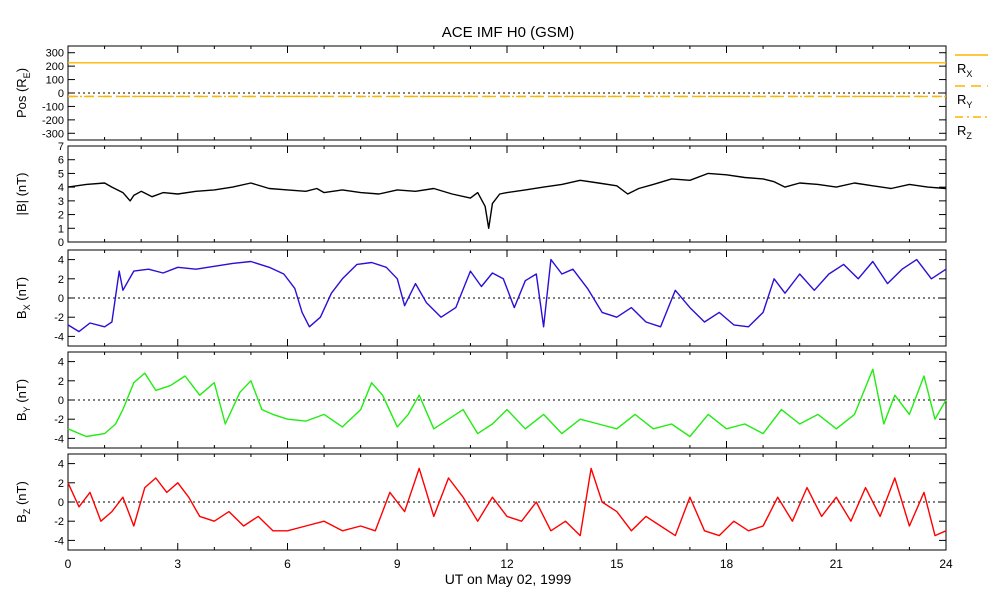  What do you see at coordinates (27, 75) in the screenshot?
I see `y-axis-label-subscript: E` at bounding box center [27, 75].